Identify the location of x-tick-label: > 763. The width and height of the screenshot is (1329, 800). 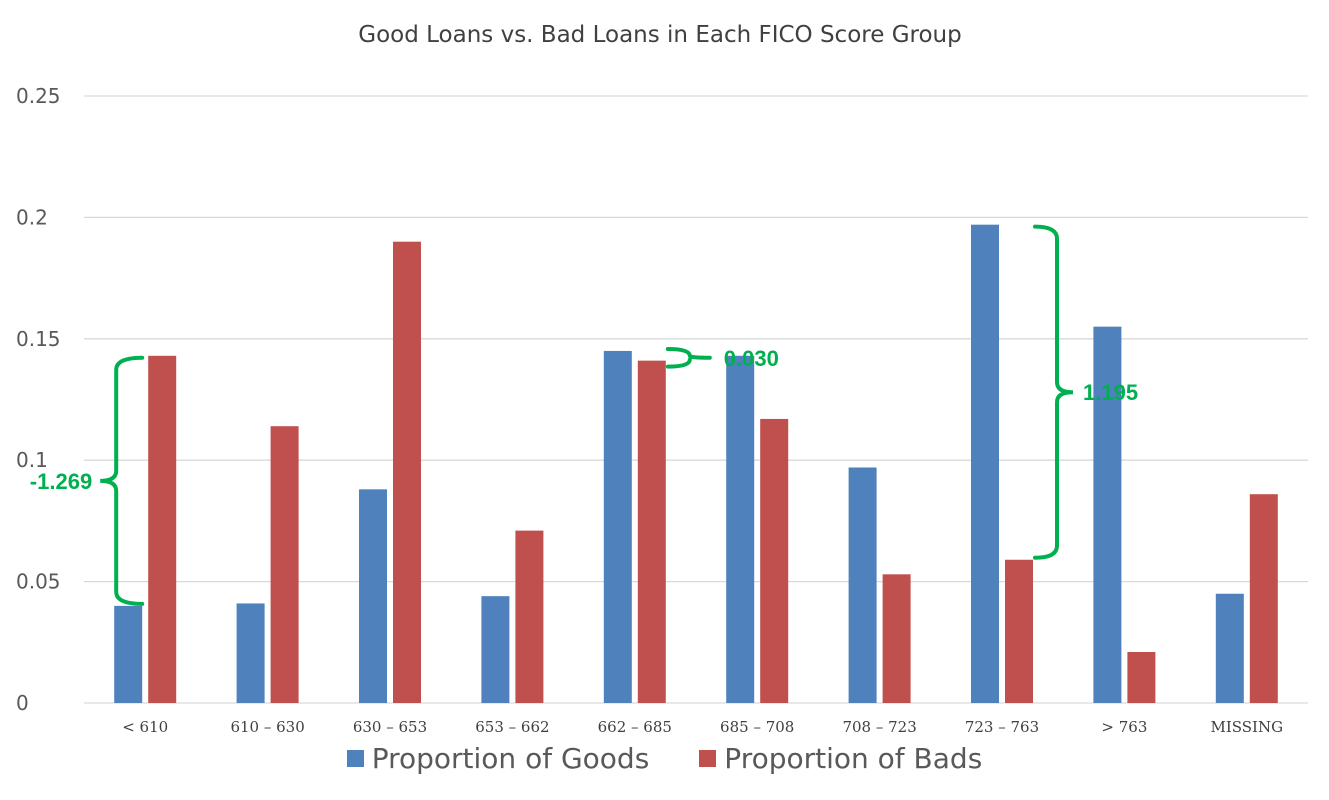
(1124, 727).